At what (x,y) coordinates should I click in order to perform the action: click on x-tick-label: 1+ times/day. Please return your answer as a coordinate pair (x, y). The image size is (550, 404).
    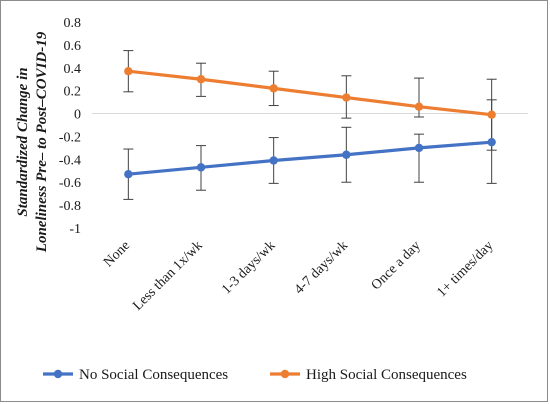
    Looking at the image, I should click on (465, 269).